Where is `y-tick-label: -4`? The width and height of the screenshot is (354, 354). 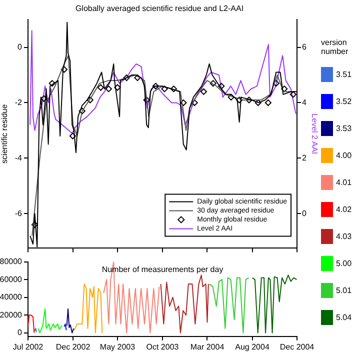 y-tick-label: -4 is located at coordinates (18, 157).